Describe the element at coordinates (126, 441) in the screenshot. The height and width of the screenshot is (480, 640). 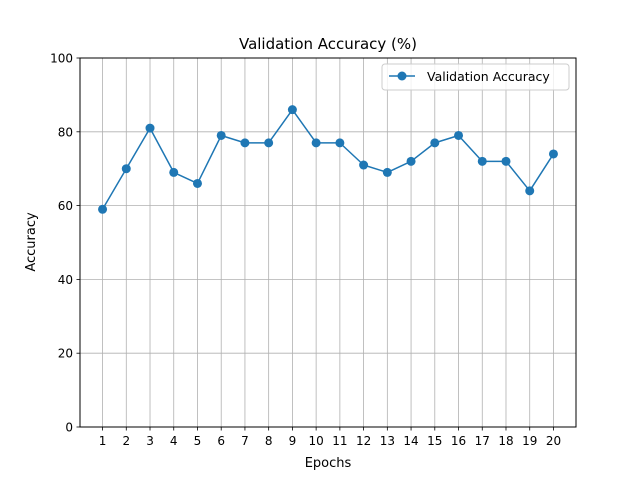
I see `x-tick-label: 2` at that location.